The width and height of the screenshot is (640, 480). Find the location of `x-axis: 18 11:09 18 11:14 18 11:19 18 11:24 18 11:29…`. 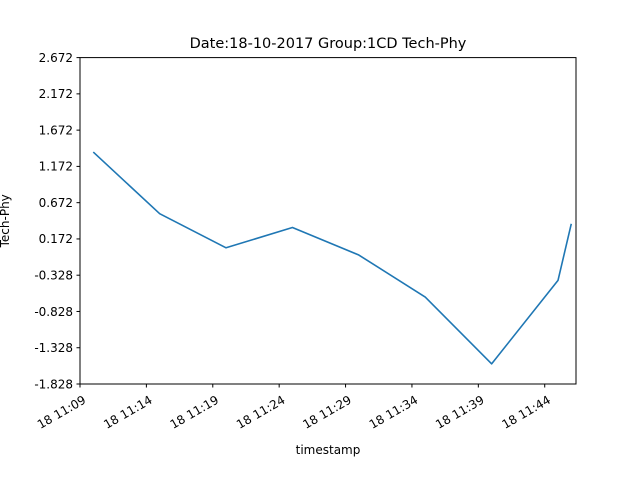

x-axis: 18 11:09 18 11:14 18 11:19 18 11:24 18 11:29… is located at coordinates (294, 408).